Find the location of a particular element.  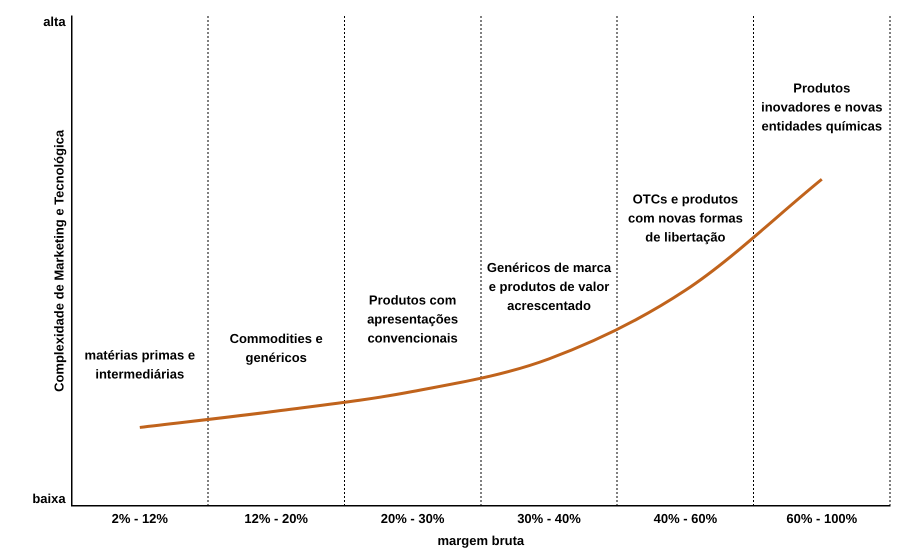

x-tick-label: 12% - 20% is located at coordinates (276, 518).